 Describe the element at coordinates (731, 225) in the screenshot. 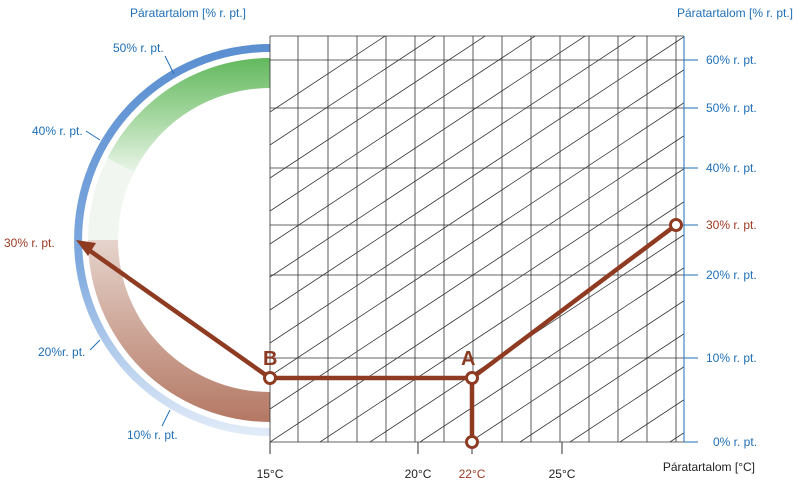

I see `right-tick-30: 30% r. pt.` at that location.